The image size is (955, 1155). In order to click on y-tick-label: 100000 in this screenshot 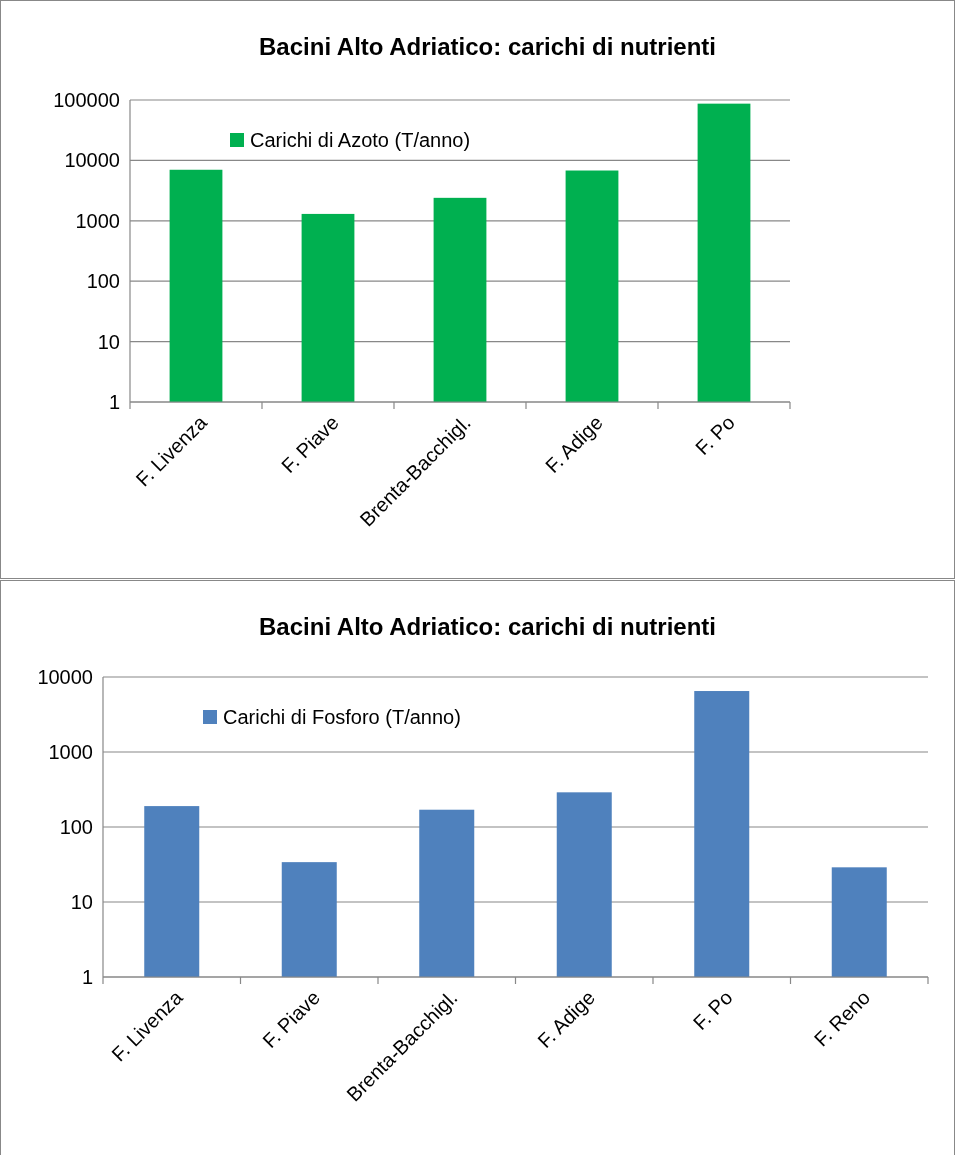, I will do `click(86, 100)`.